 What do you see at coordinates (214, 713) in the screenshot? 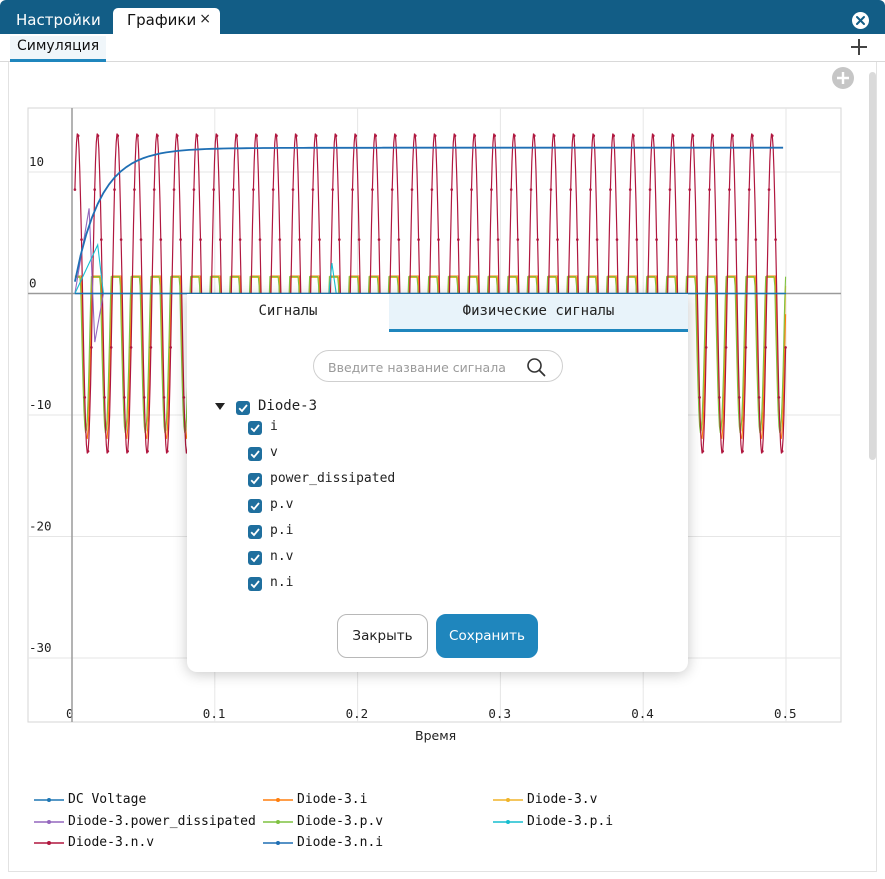
I see `x-tick-label: 0.1` at bounding box center [214, 713].